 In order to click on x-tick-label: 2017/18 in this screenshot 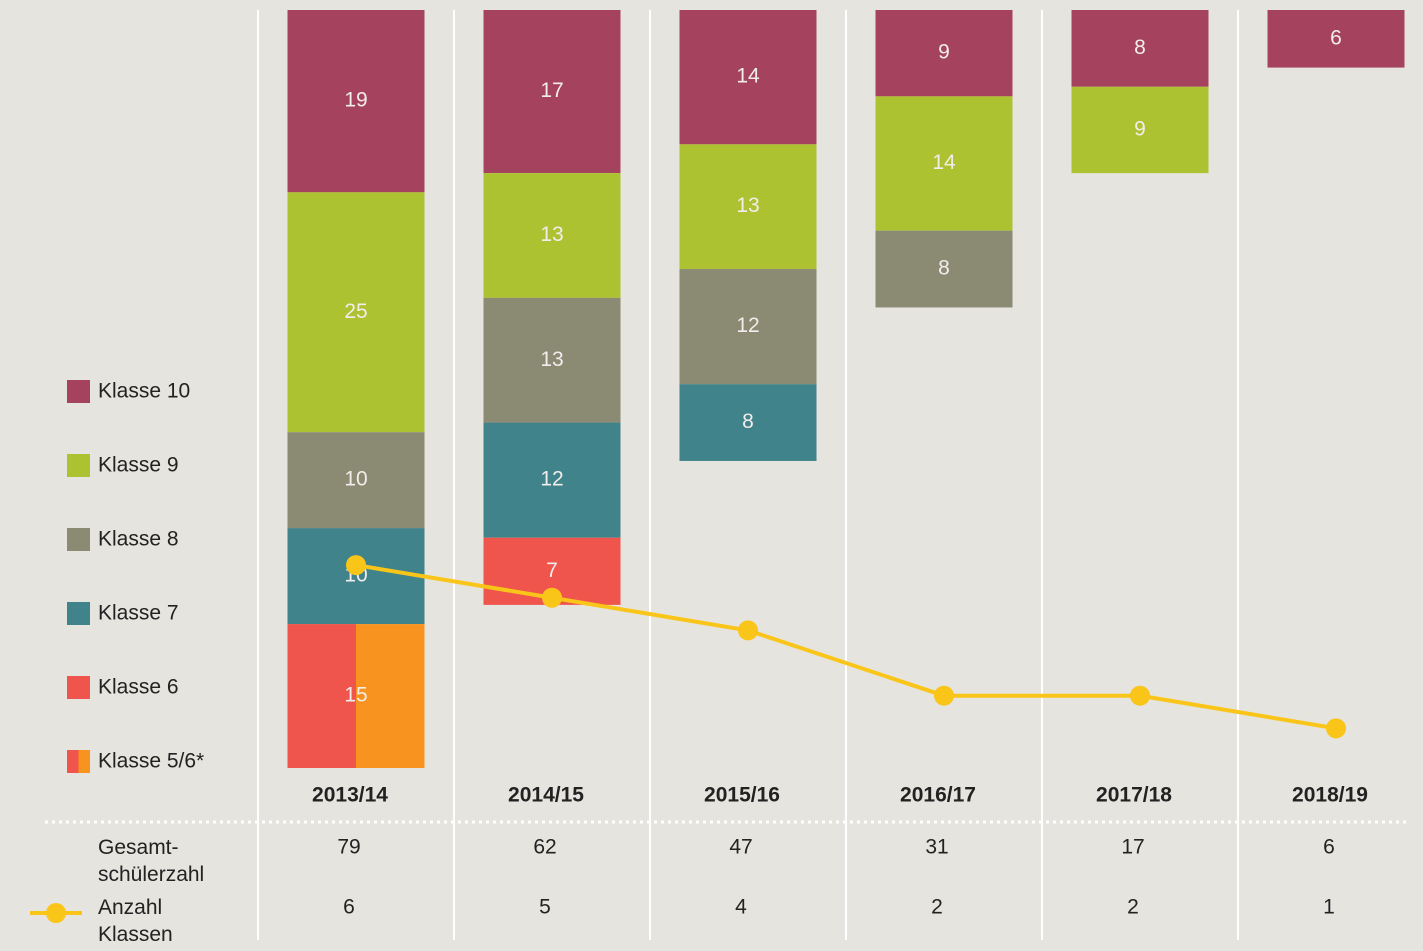, I will do `click(1134, 795)`.